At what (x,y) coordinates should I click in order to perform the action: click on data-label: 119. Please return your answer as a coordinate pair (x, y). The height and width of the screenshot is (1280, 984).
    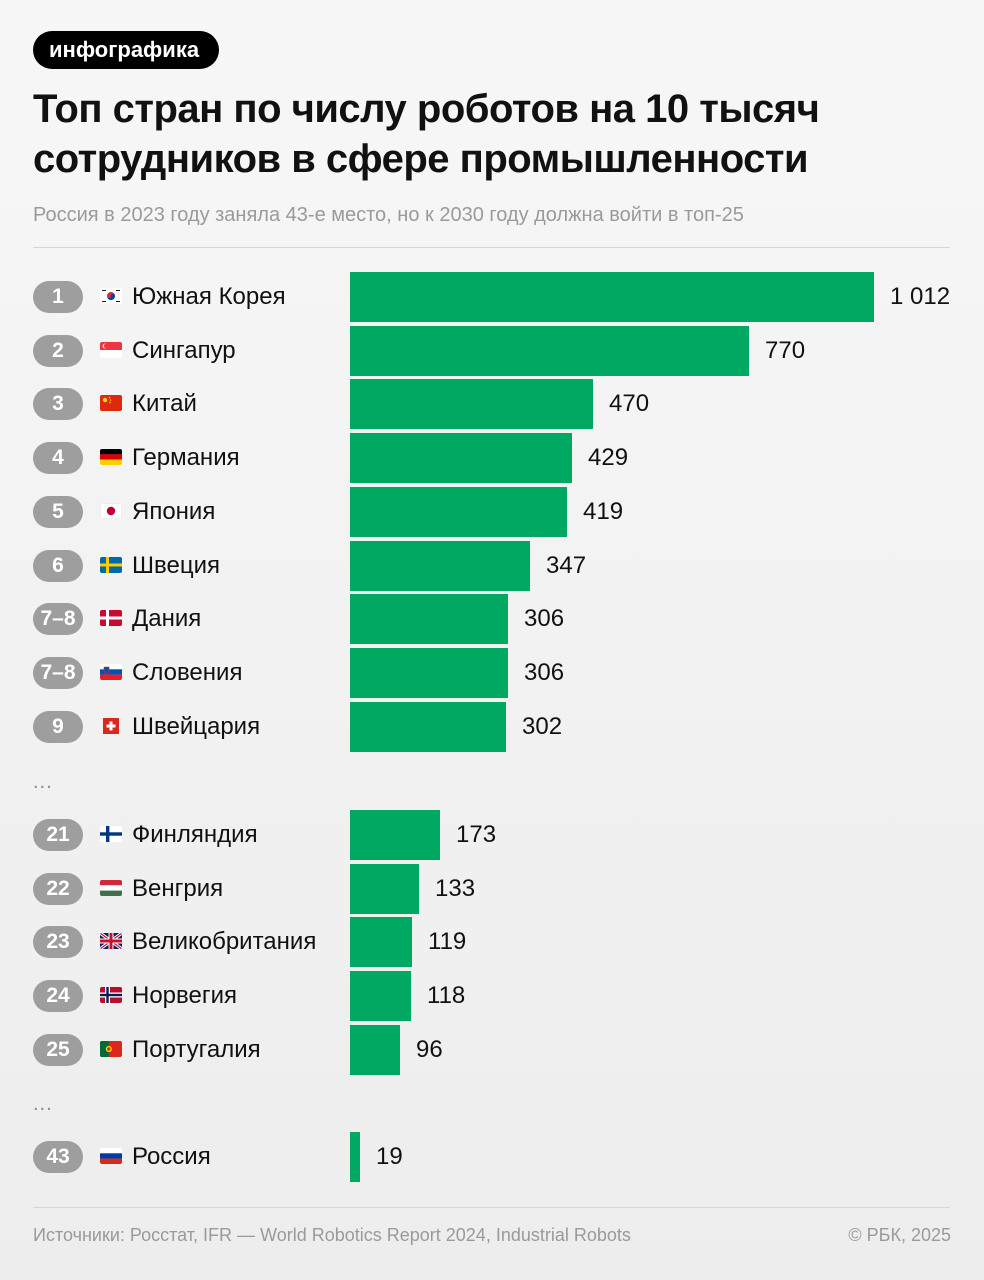
    Looking at the image, I should click on (447, 942).